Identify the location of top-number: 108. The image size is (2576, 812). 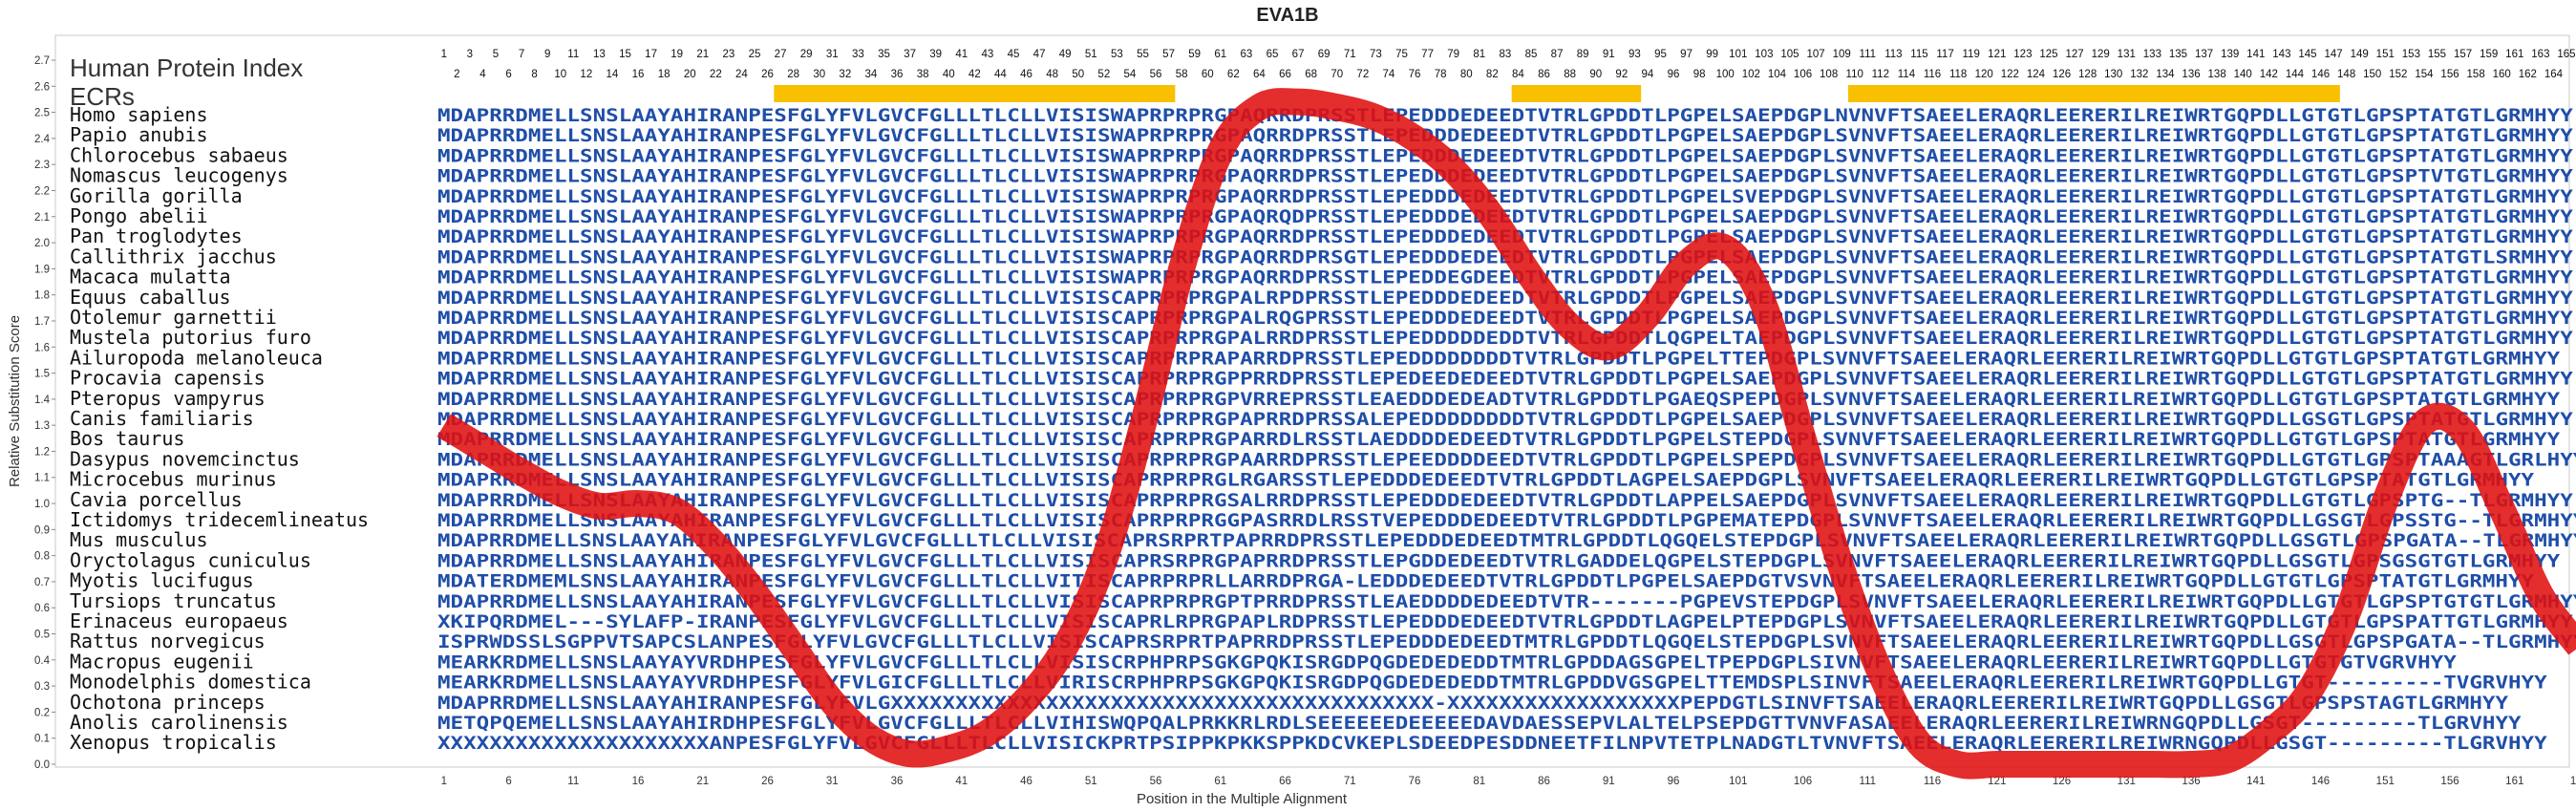
(1829, 74).